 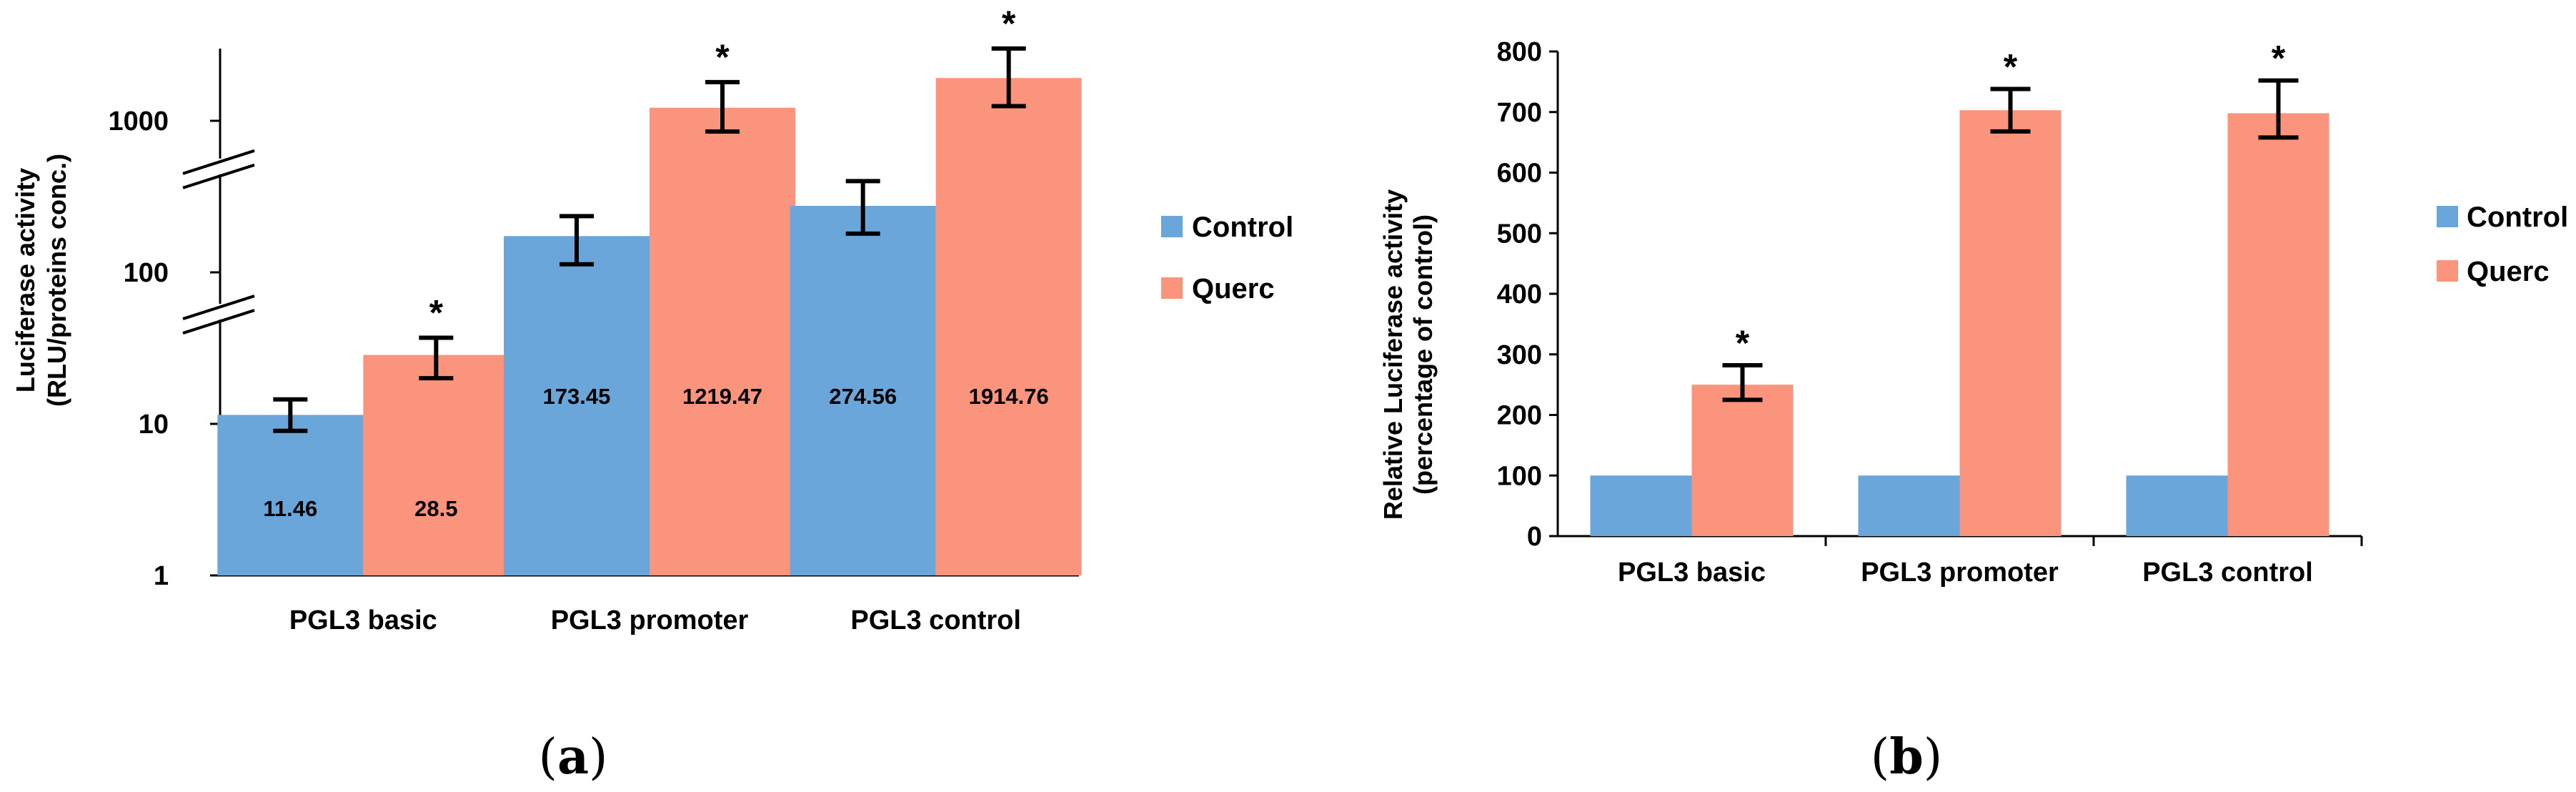 I want to click on chart-a-ytick-label: 100, so click(x=146, y=273).